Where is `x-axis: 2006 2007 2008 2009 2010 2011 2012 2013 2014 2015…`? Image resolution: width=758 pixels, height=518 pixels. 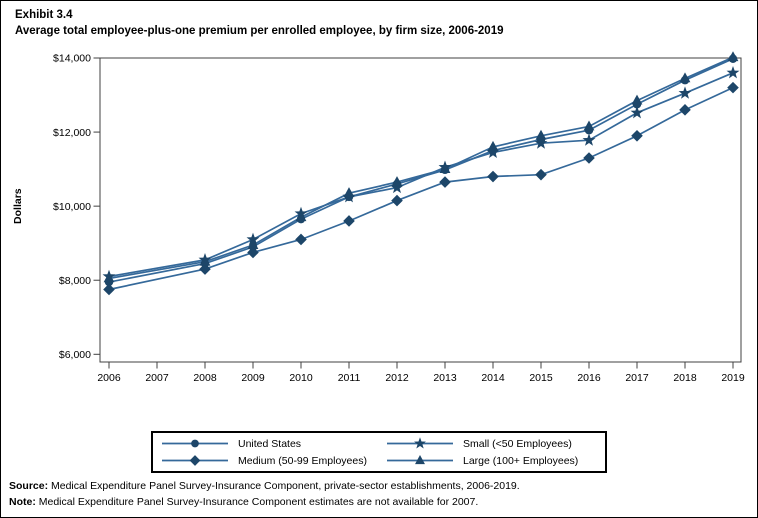
x-axis: 2006 2007 2008 2009 2010 2011 2012 2013 2014 2015… is located at coordinates (421, 373).